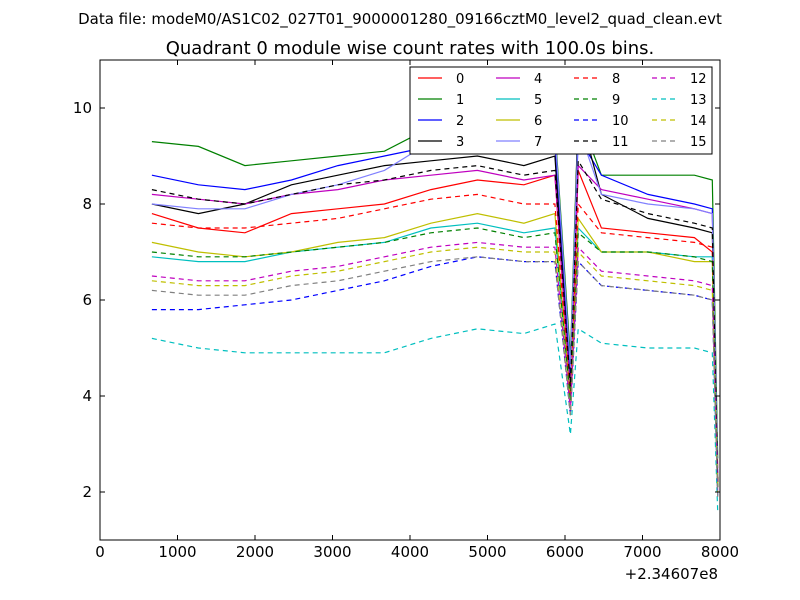  Describe the element at coordinates (698, 100) in the screenshot. I see `legend-label-13: 13` at that location.